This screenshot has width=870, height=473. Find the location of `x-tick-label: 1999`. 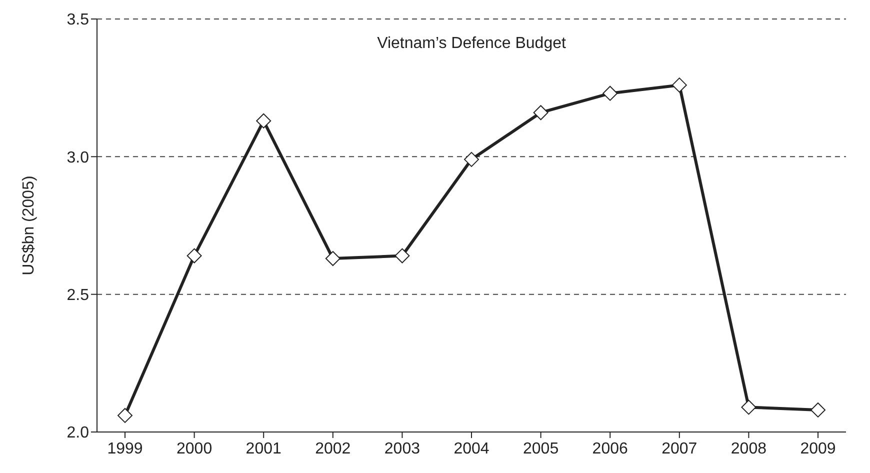

x-tick-label: 1999 is located at coordinates (125, 449).